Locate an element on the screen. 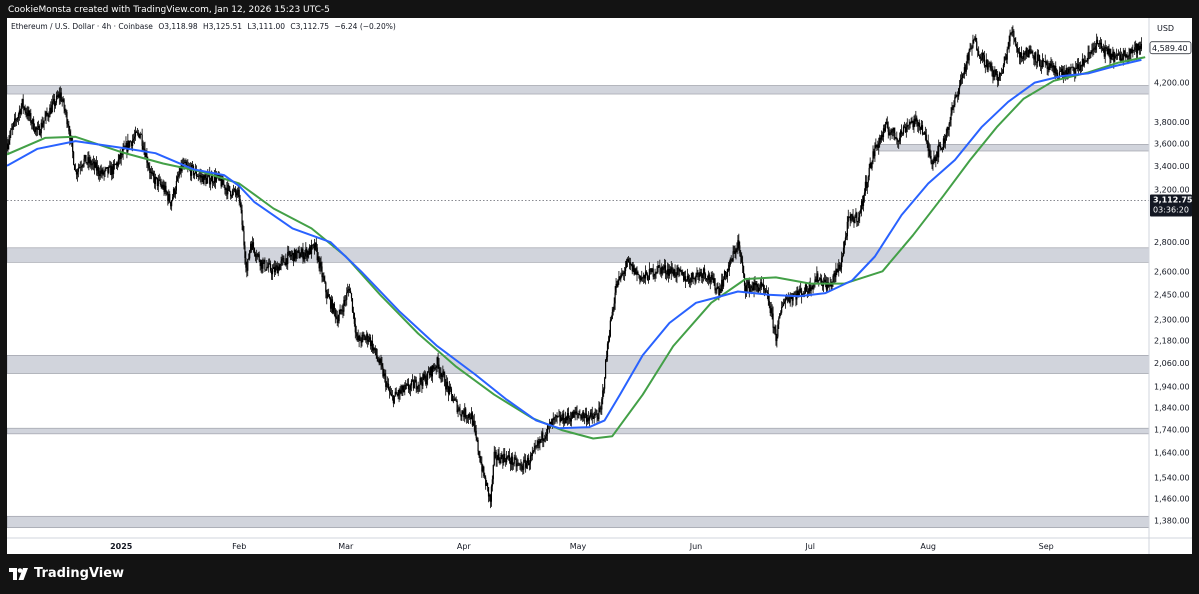 Image resolution: width=1199 pixels, height=594 pixels. tradingview-logo: TradingView is located at coordinates (66, 573).